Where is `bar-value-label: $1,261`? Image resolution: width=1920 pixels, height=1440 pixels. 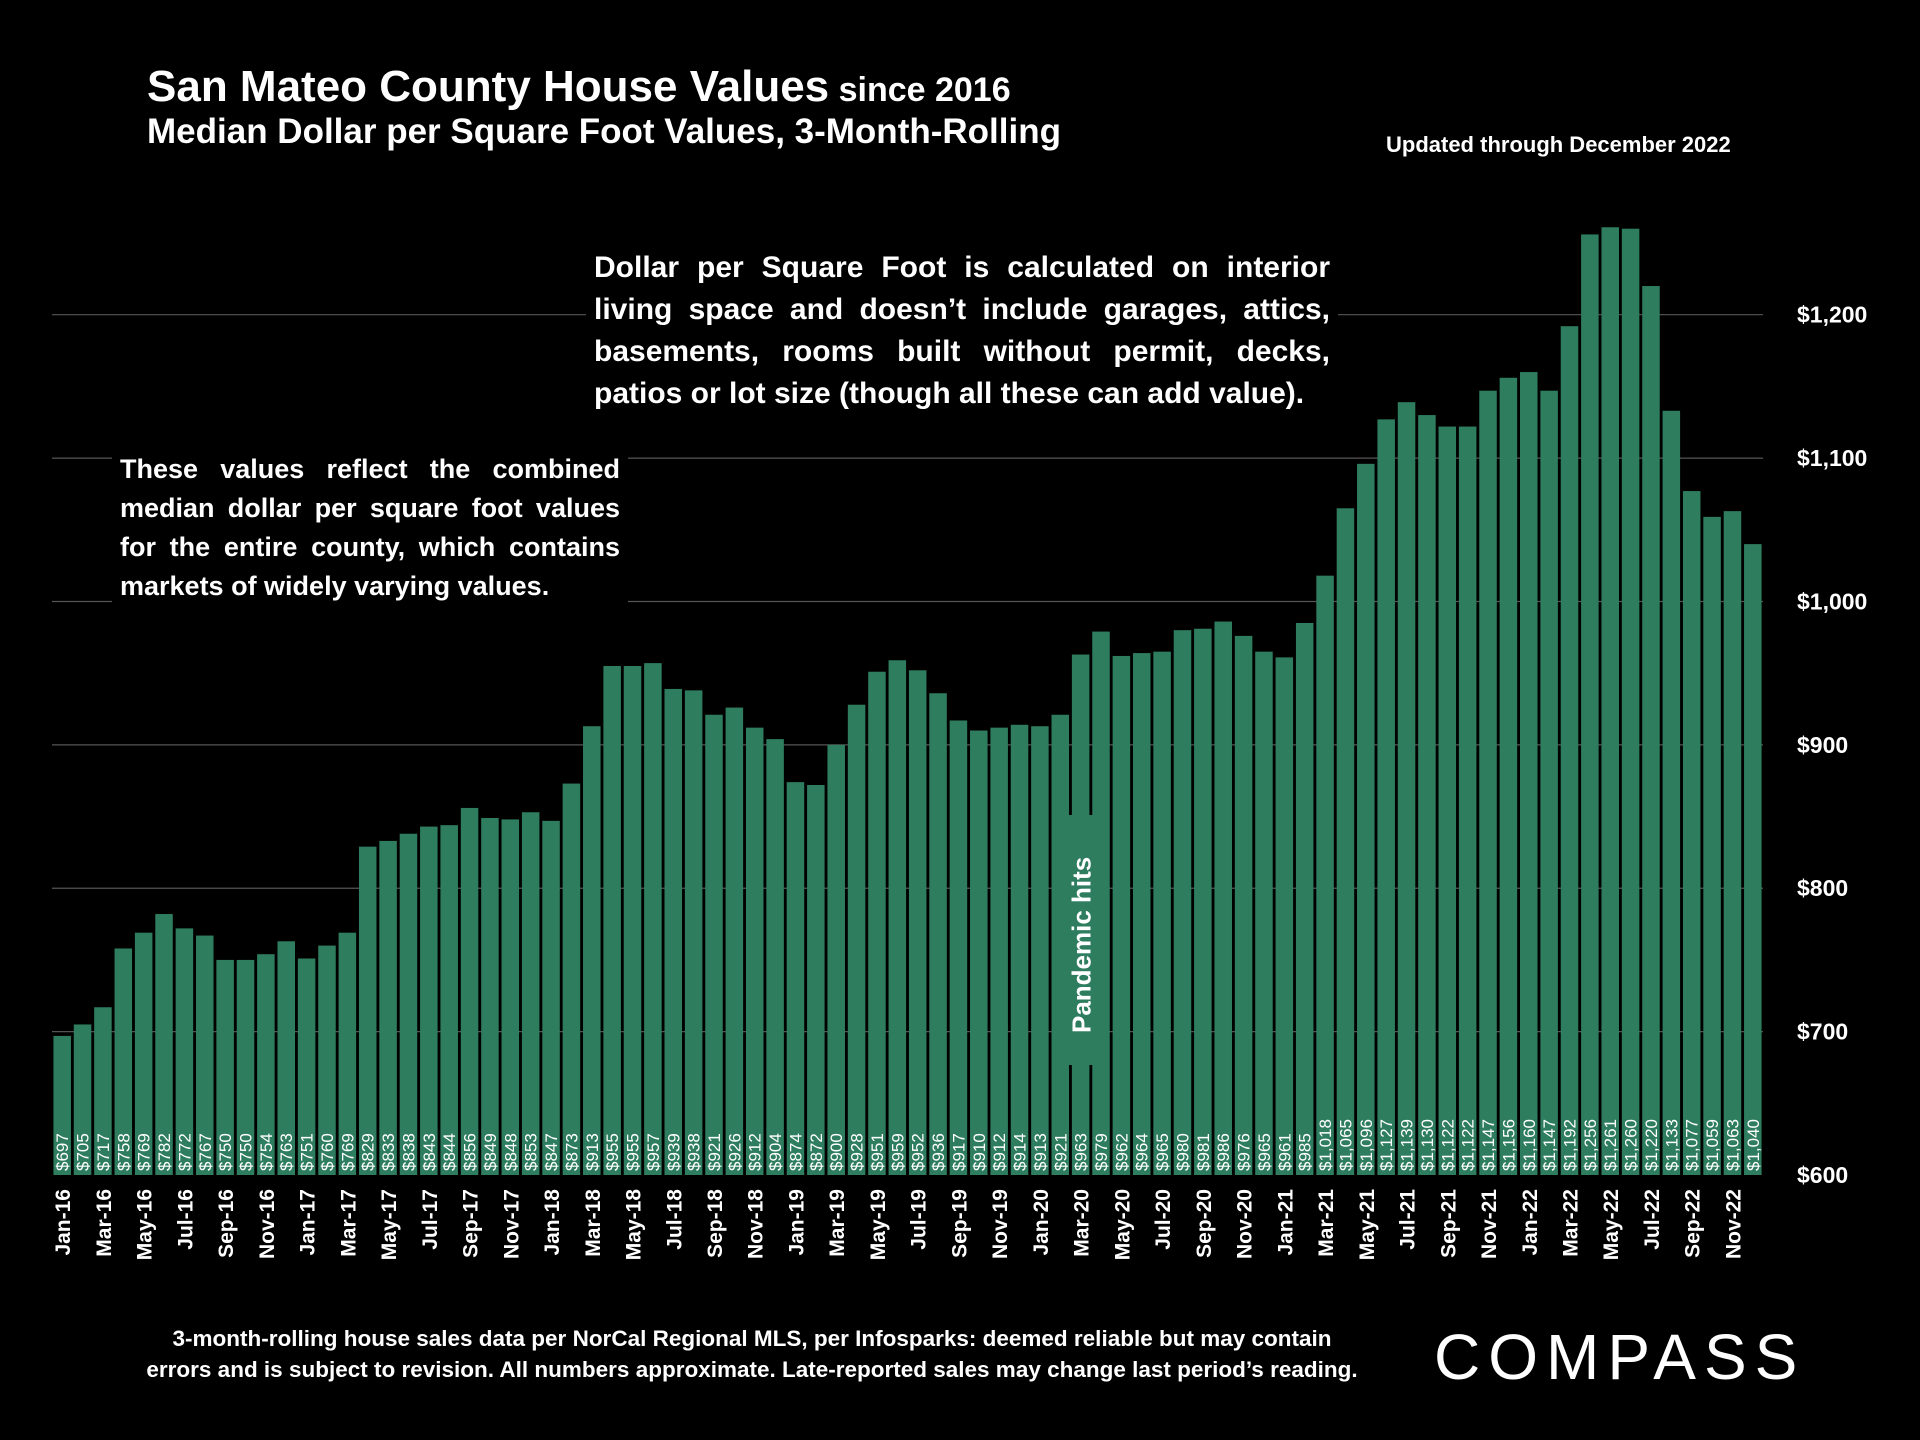
bar-value-label: $1,261 is located at coordinates (1610, 1145).